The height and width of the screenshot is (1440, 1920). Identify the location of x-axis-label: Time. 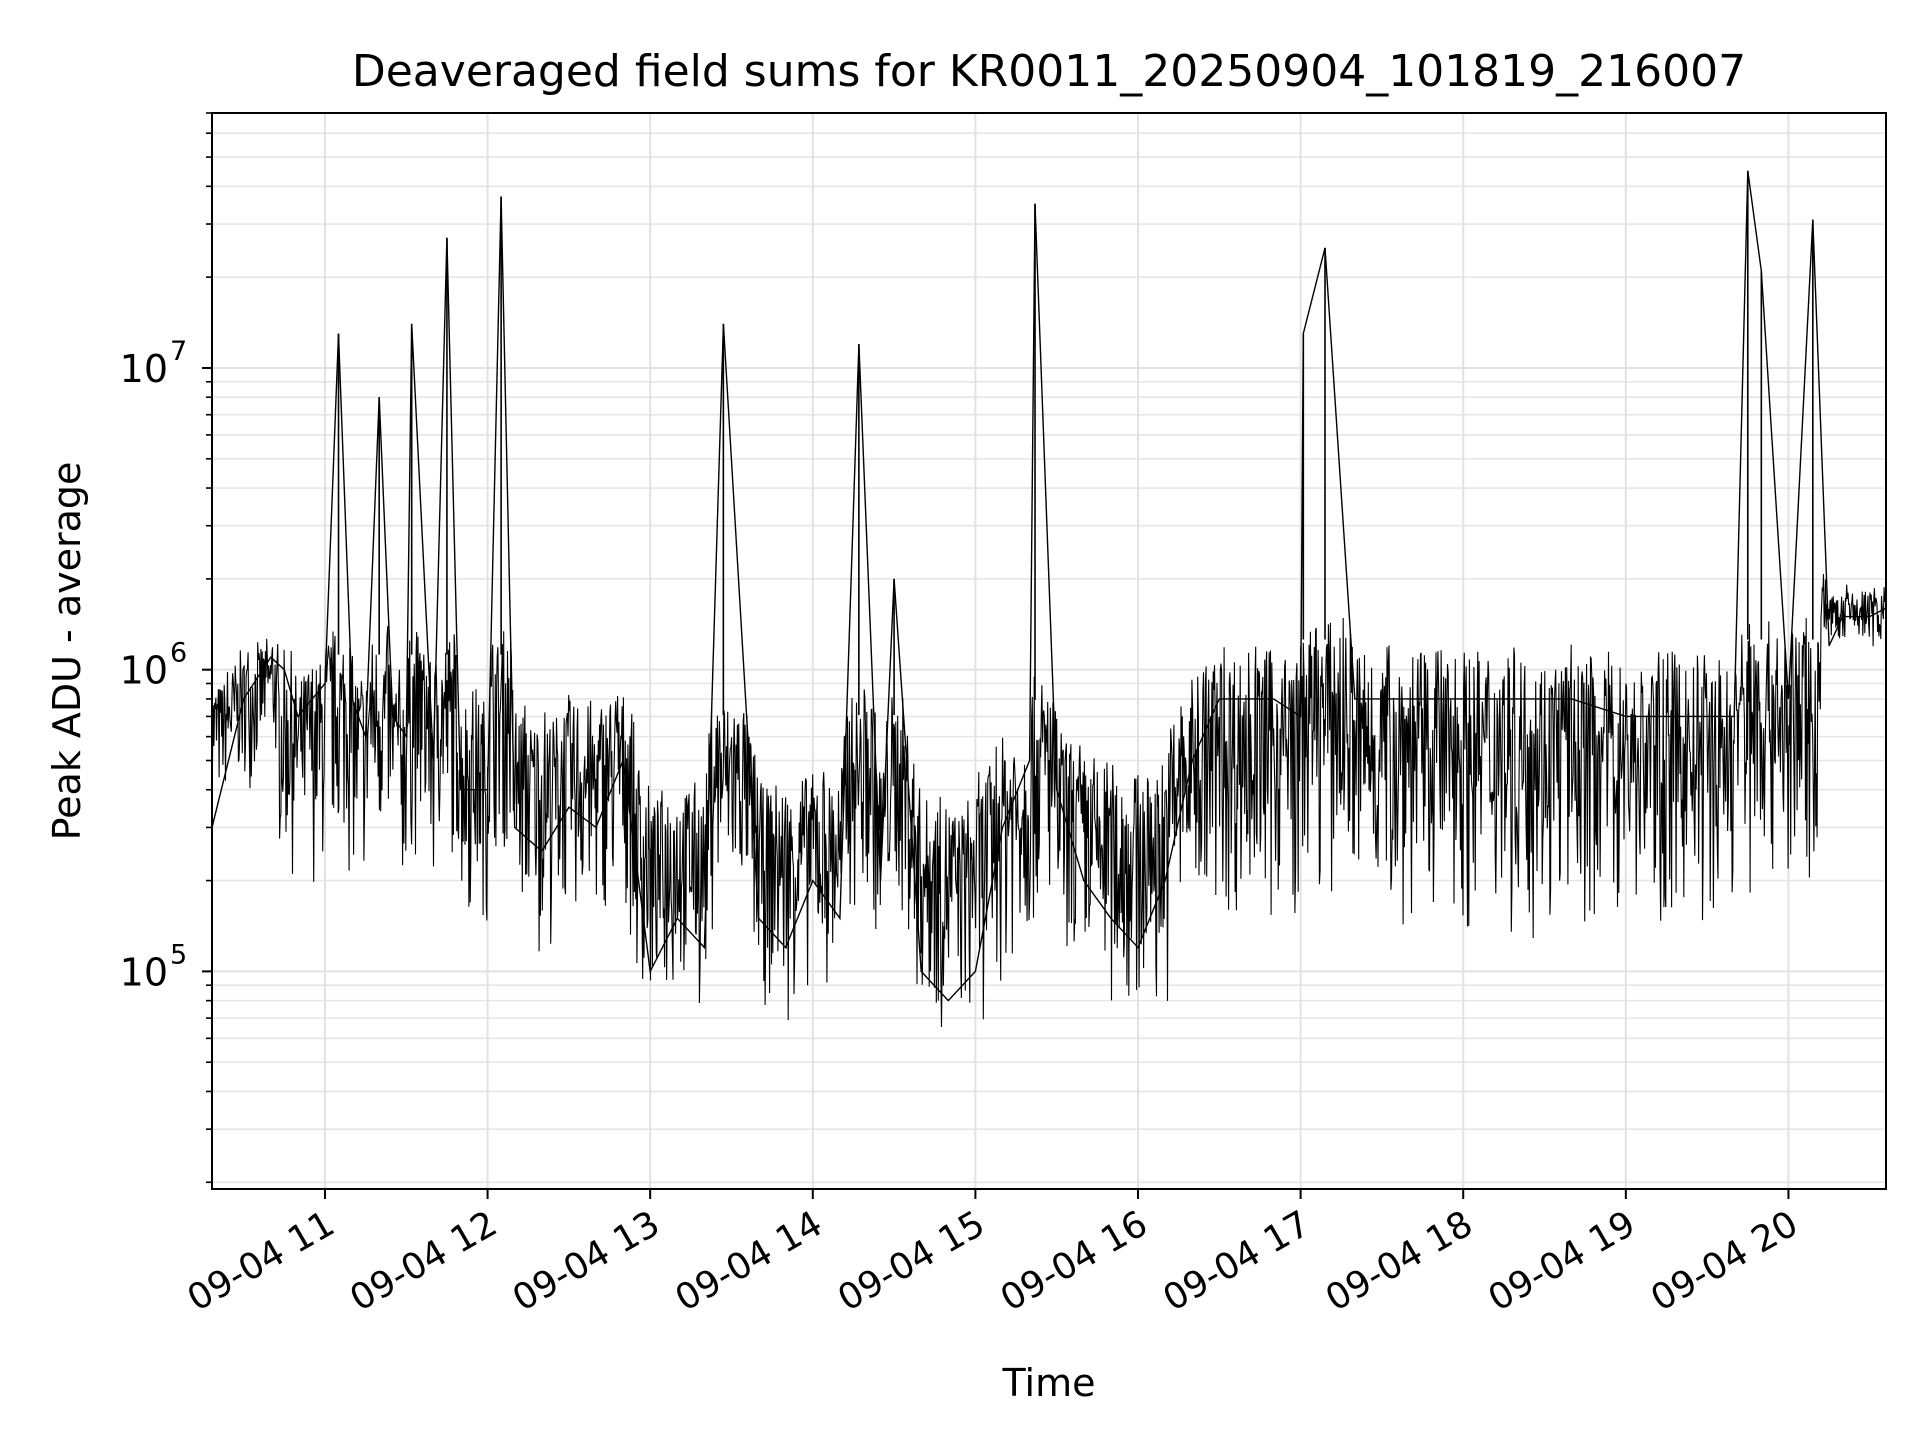
(1049, 1383).